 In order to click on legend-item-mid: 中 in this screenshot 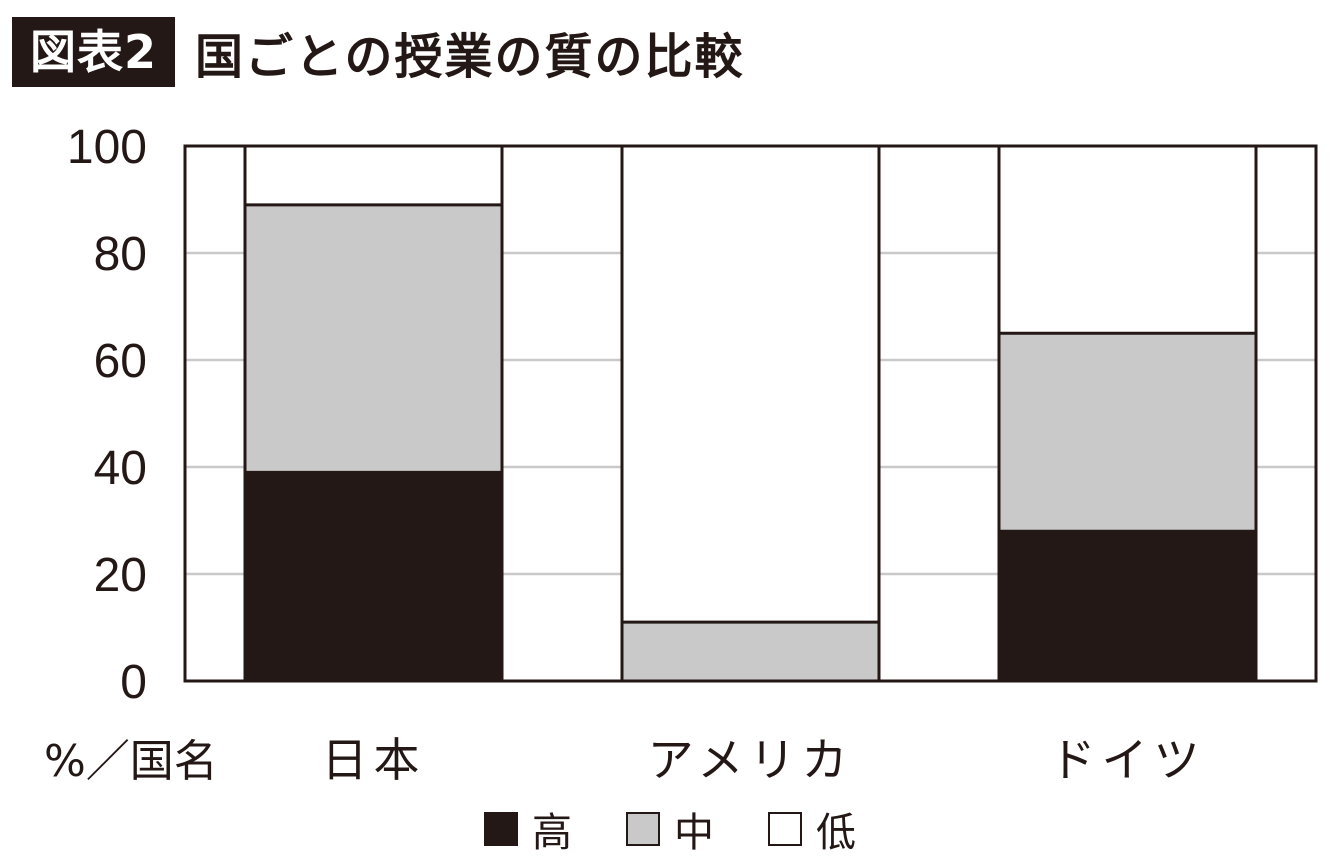, I will do `click(670, 829)`.